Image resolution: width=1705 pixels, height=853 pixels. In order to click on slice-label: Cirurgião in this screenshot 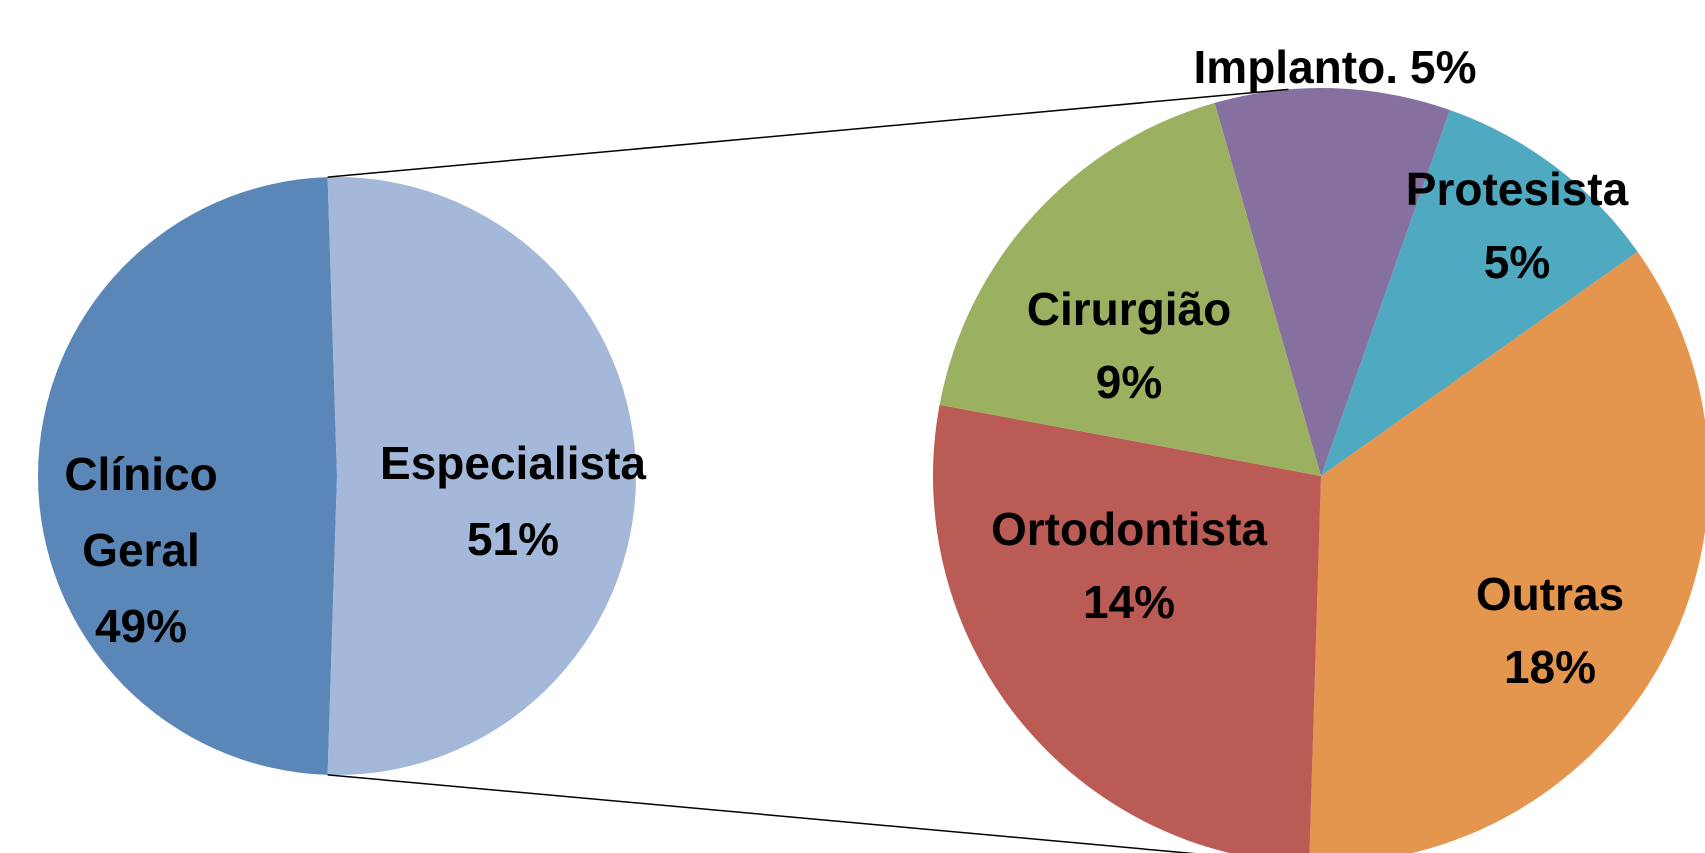, I will do `click(1129, 309)`.